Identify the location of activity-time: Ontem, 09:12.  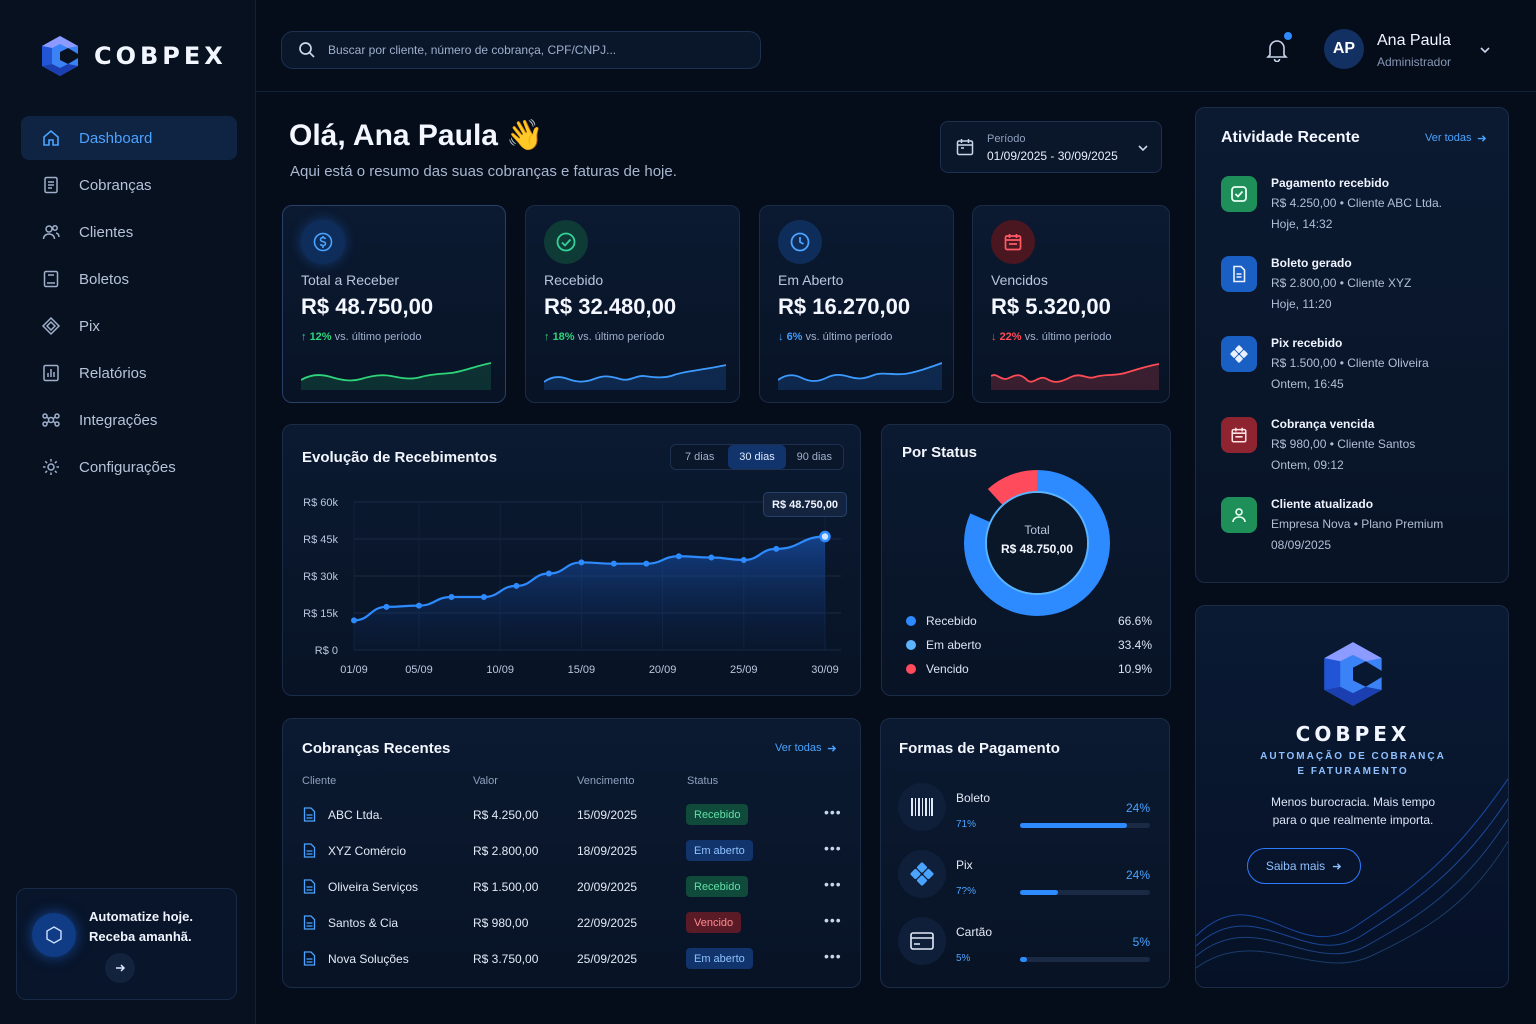
(1307, 465).